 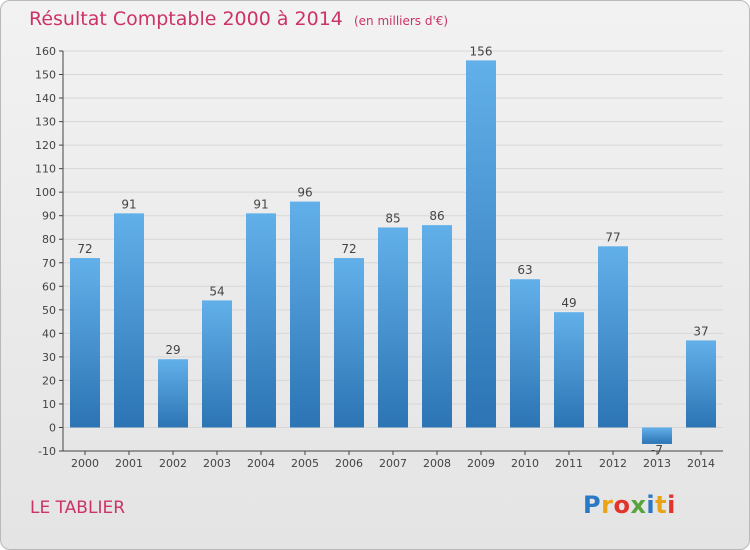 What do you see at coordinates (525, 463) in the screenshot?
I see `x-tick-label: 2010` at bounding box center [525, 463].